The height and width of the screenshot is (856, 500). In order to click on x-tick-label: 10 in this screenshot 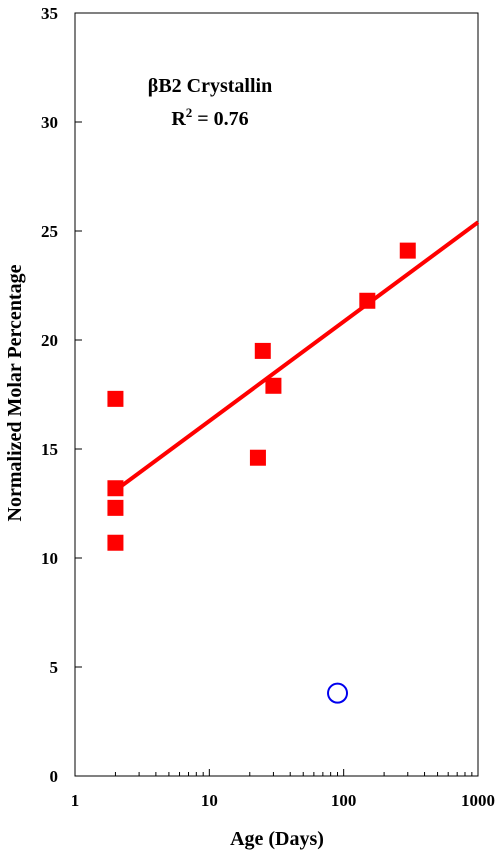, I will do `click(209, 800)`.